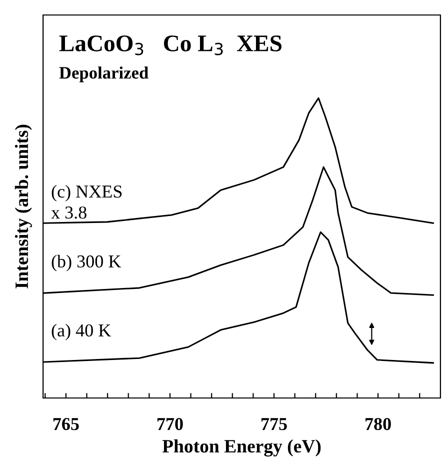 The image size is (444, 463). What do you see at coordinates (170, 424) in the screenshot?
I see `x-tick-label: 770` at bounding box center [170, 424].